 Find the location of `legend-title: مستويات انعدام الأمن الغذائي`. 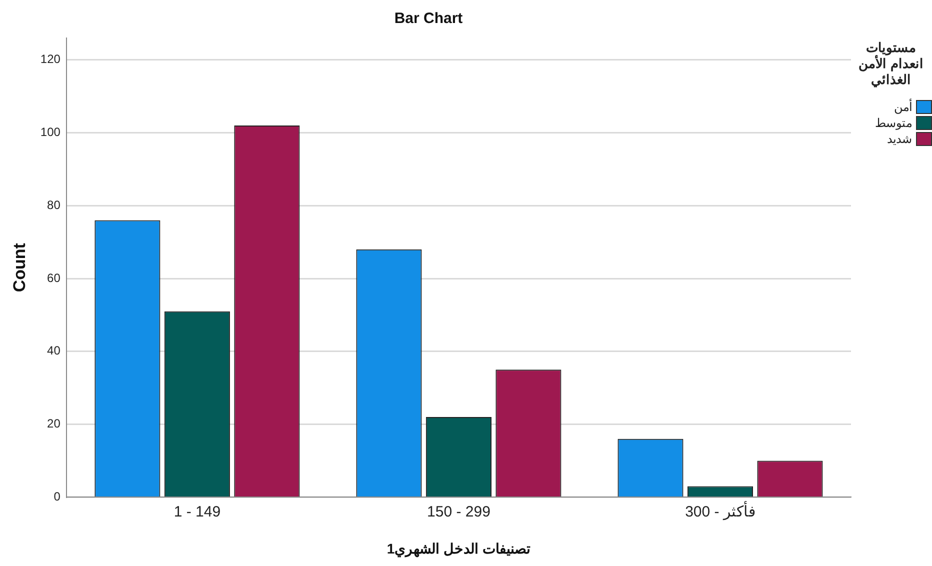

legend-title: مستويات انعدام الأمن الغذائي is located at coordinates (891, 64).